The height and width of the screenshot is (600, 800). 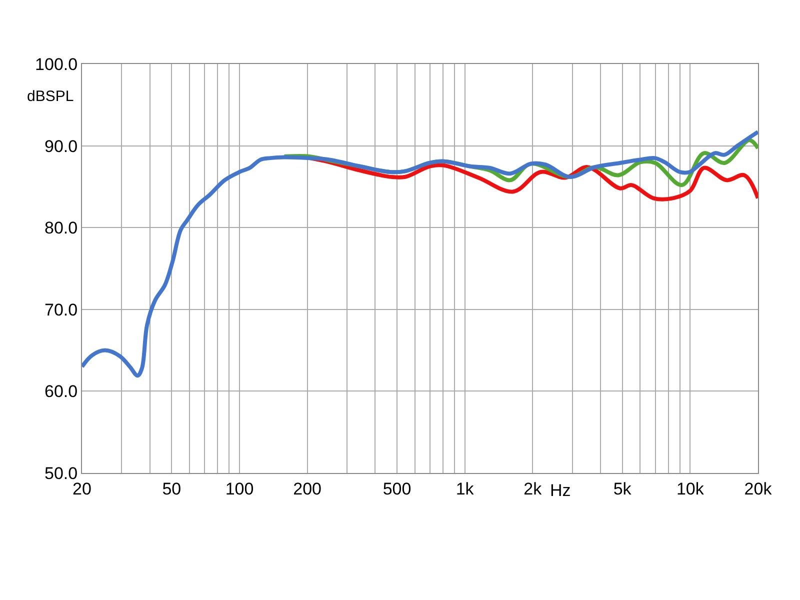 I want to click on y-tick-label: 60.0, so click(x=61, y=392).